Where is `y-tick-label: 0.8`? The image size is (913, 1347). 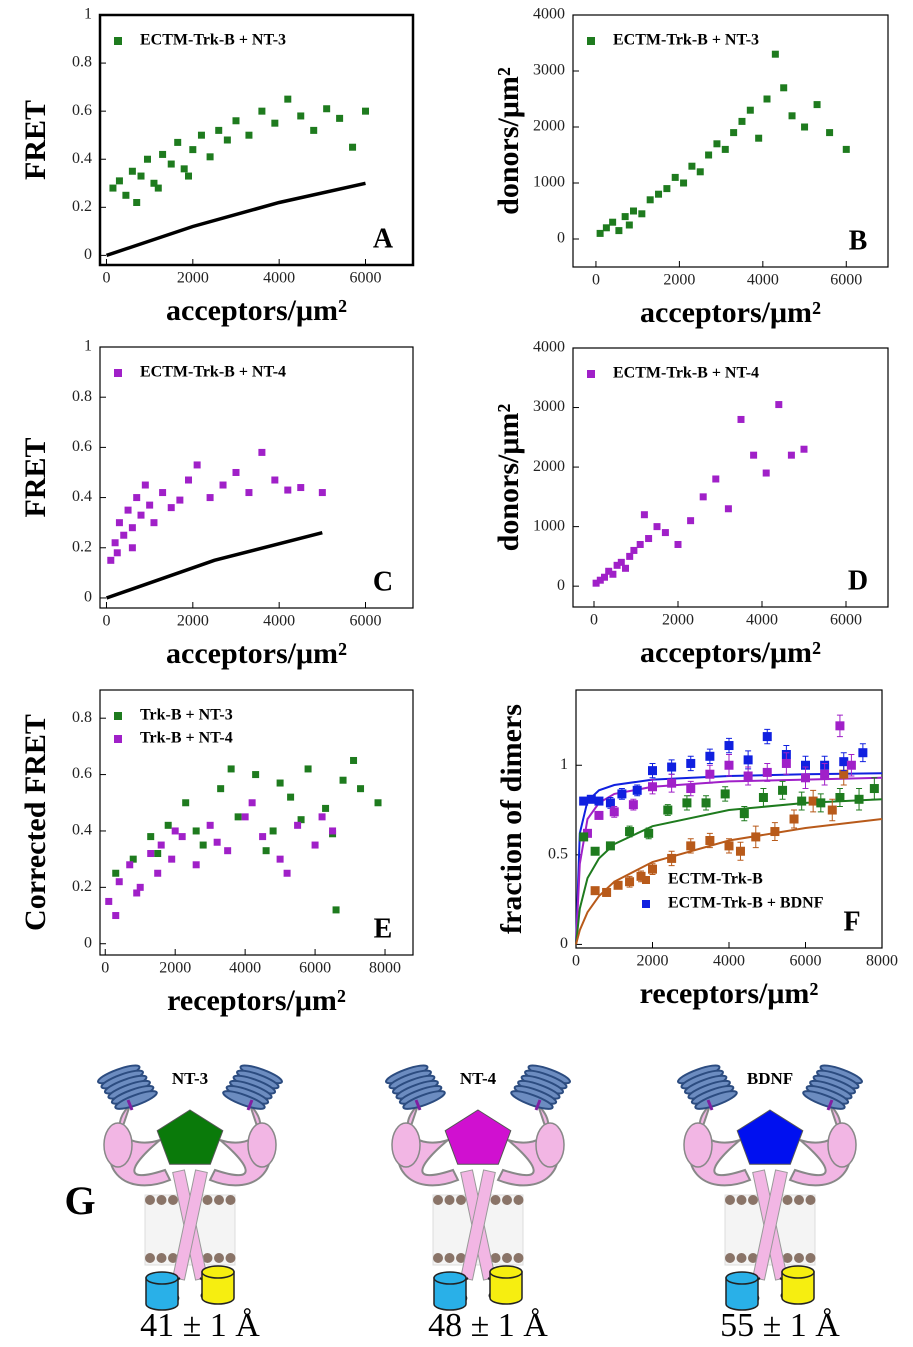 y-tick-label: 0.8 is located at coordinates (82, 717).